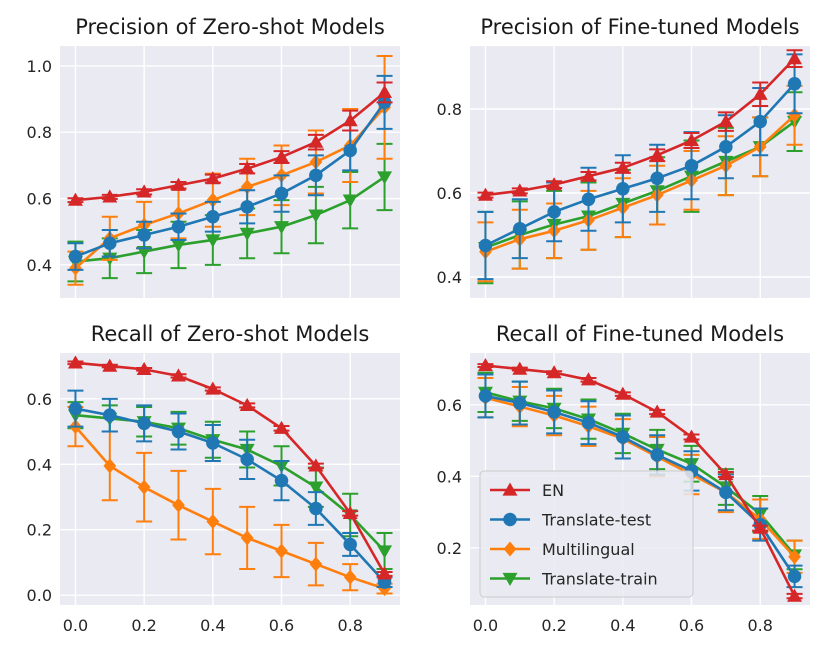 This screenshot has width=830, height=656. What do you see at coordinates (39, 595) in the screenshot?
I see `y-tick-label: 0.0` at bounding box center [39, 595].